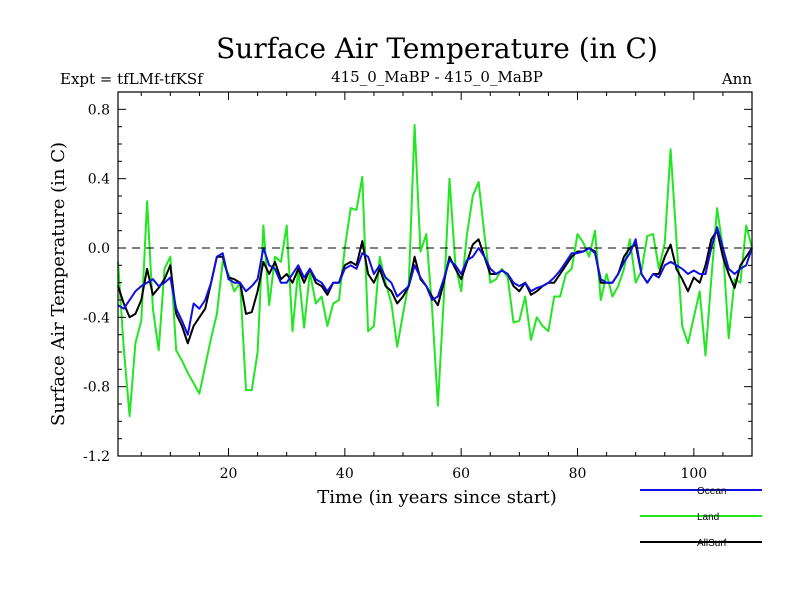 The width and height of the screenshot is (800, 600). What do you see at coordinates (345, 474) in the screenshot?
I see `x-tick-label: 40` at bounding box center [345, 474].